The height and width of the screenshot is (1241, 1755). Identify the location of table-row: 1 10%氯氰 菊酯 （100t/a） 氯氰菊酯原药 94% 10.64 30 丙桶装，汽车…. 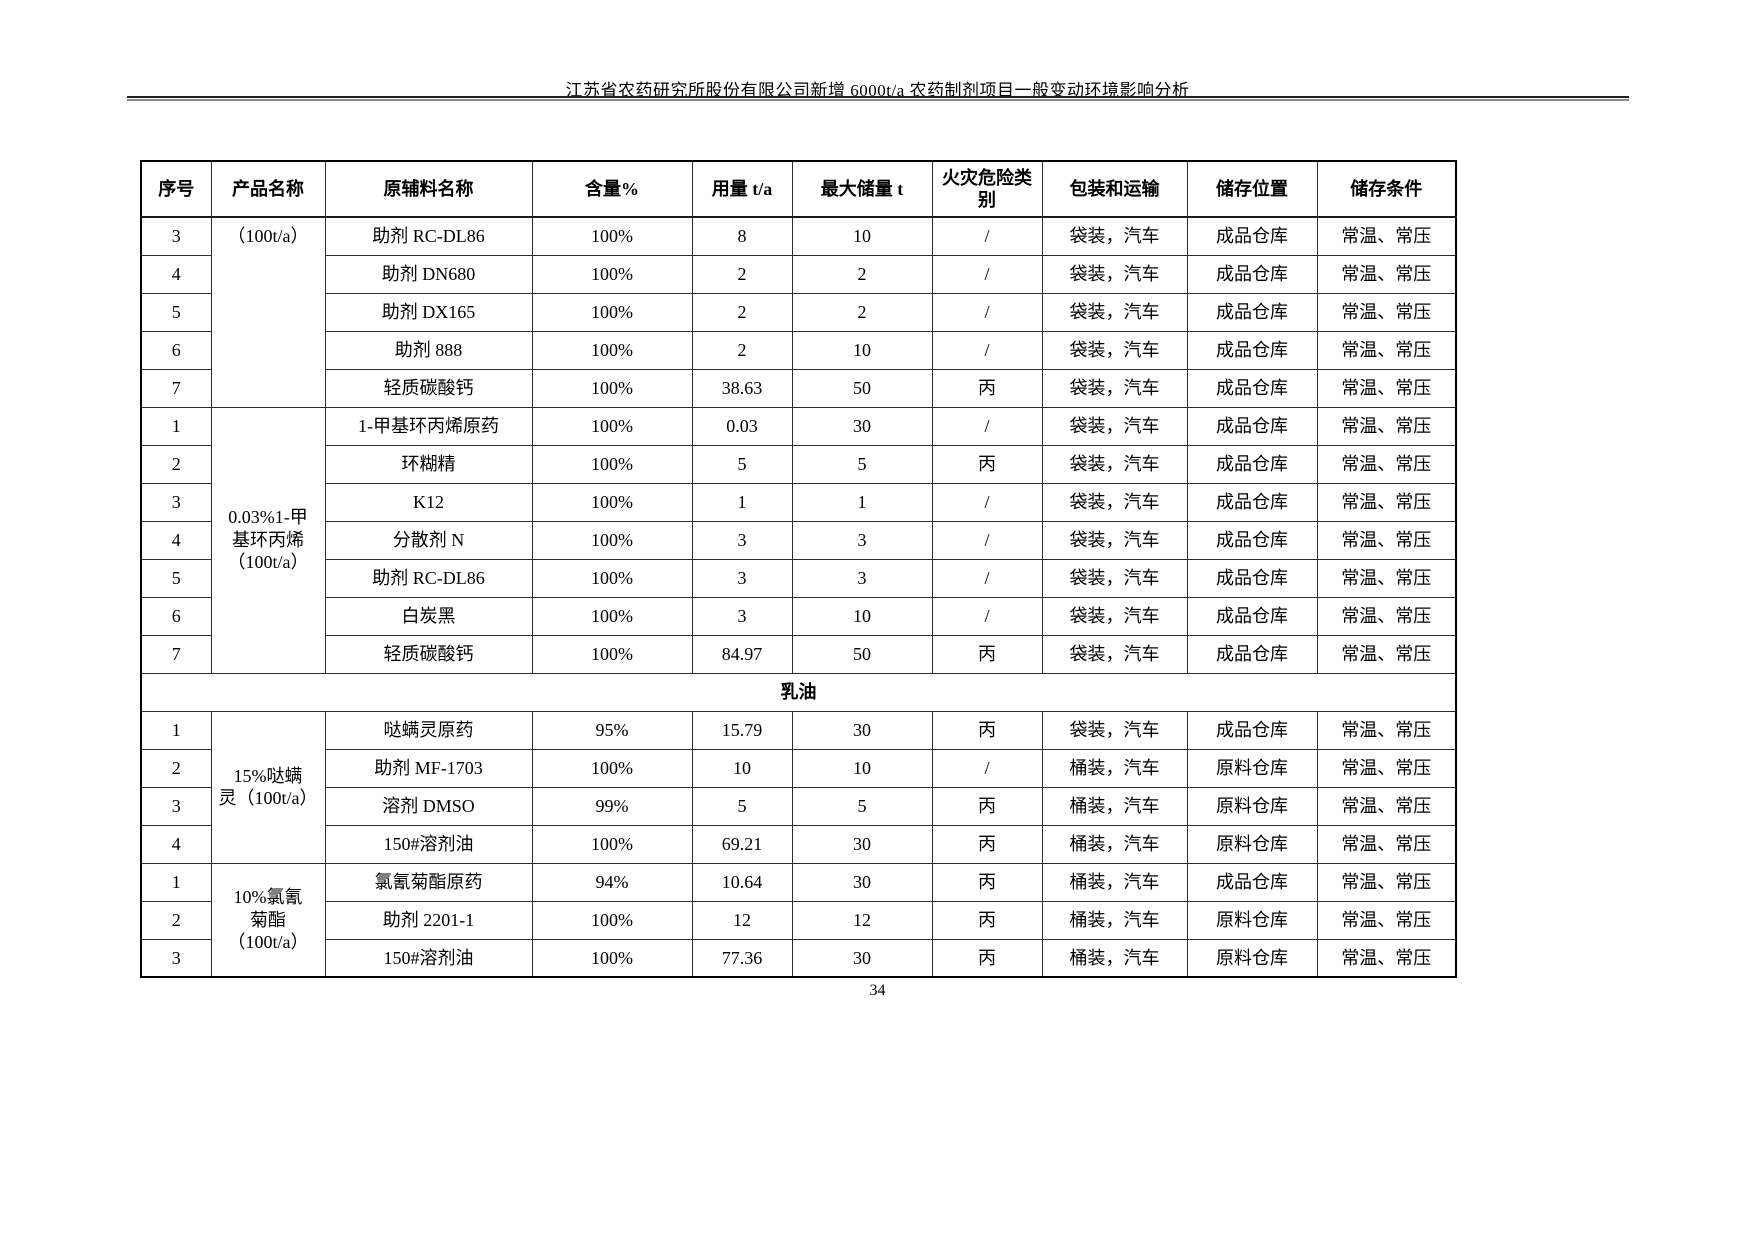
(798, 920).